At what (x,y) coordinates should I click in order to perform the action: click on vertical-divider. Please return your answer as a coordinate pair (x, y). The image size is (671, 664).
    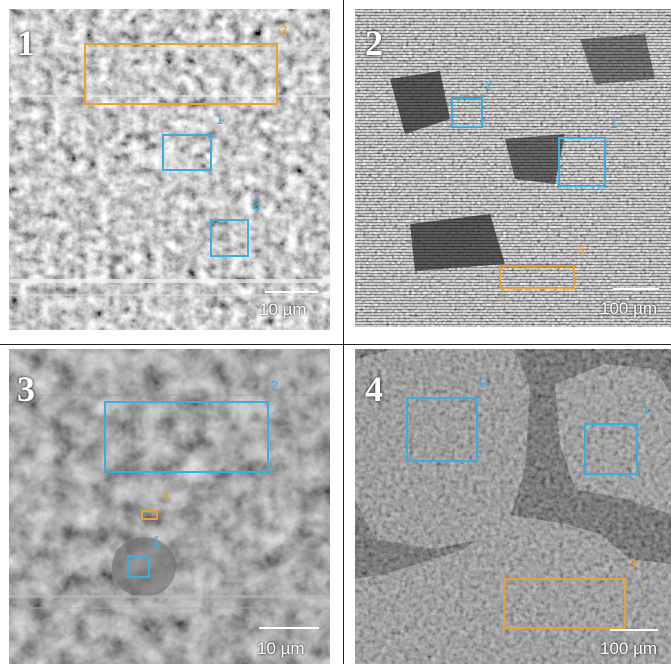
    Looking at the image, I should click on (343, 332).